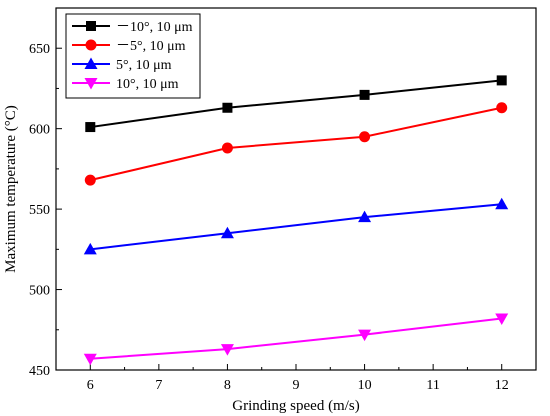 This screenshot has height=416, width=550. What do you see at coordinates (365, 385) in the screenshot?
I see `x-tick-label: 10` at bounding box center [365, 385].